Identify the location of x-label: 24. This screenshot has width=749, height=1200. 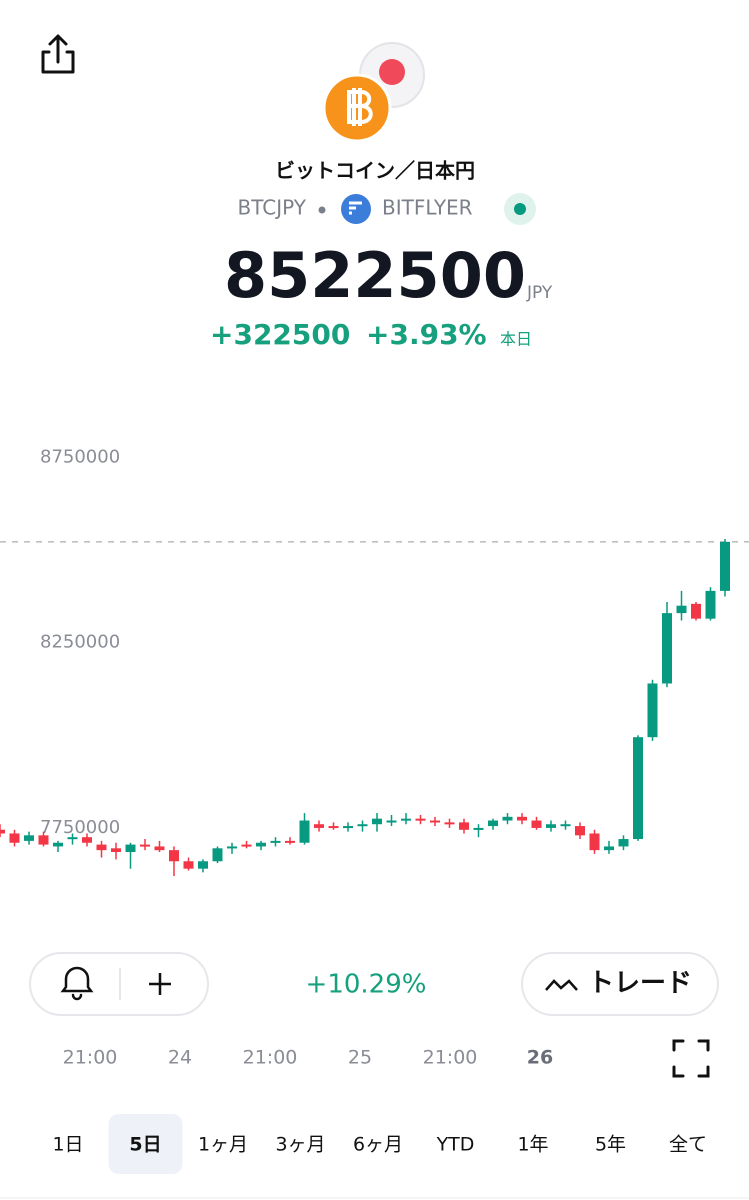
(180, 1058).